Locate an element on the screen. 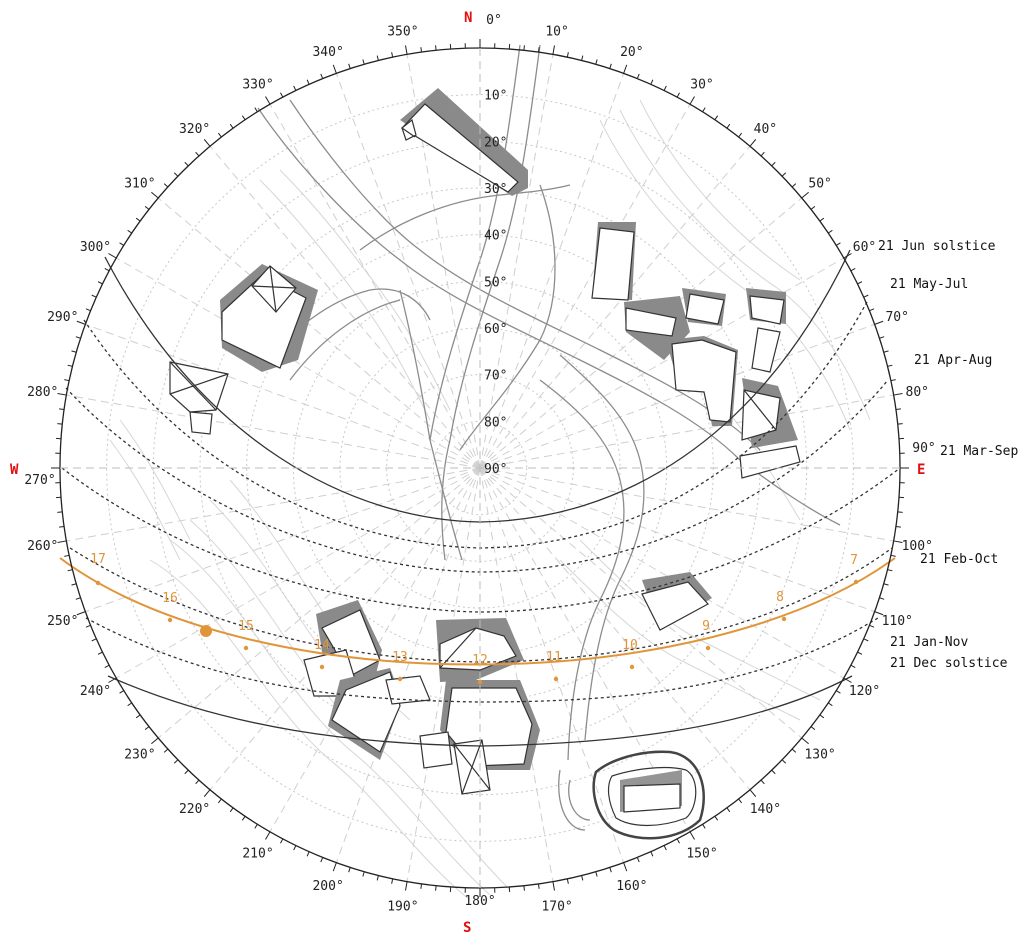 Image resolution: width=1019 pixels, height=952 pixels. azimuth-label-10: 10° is located at coordinates (556, 32).